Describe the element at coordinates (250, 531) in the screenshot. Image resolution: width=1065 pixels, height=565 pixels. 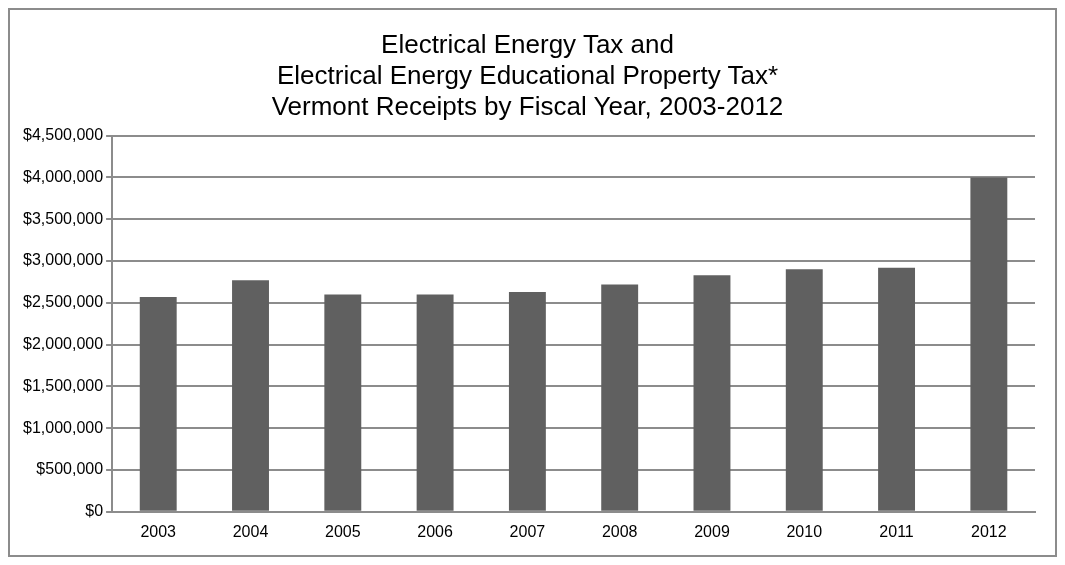
I see `x-tick-label: 2004` at that location.